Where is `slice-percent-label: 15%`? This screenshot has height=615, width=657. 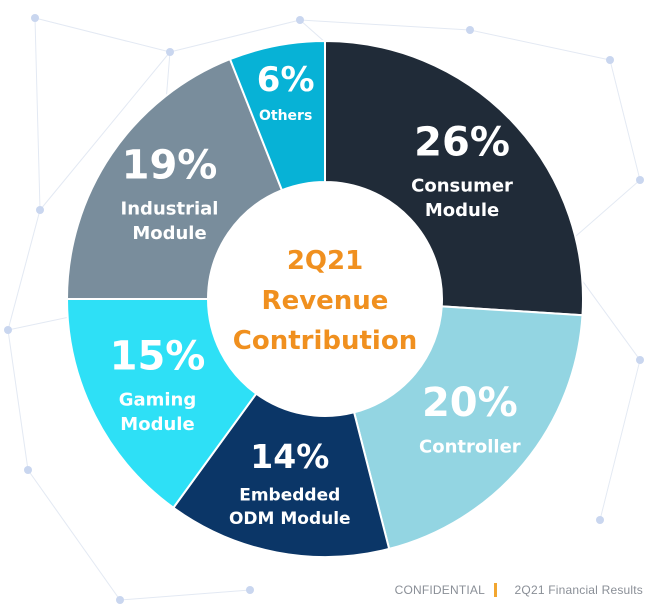 slice-percent-label: 15% is located at coordinates (158, 356).